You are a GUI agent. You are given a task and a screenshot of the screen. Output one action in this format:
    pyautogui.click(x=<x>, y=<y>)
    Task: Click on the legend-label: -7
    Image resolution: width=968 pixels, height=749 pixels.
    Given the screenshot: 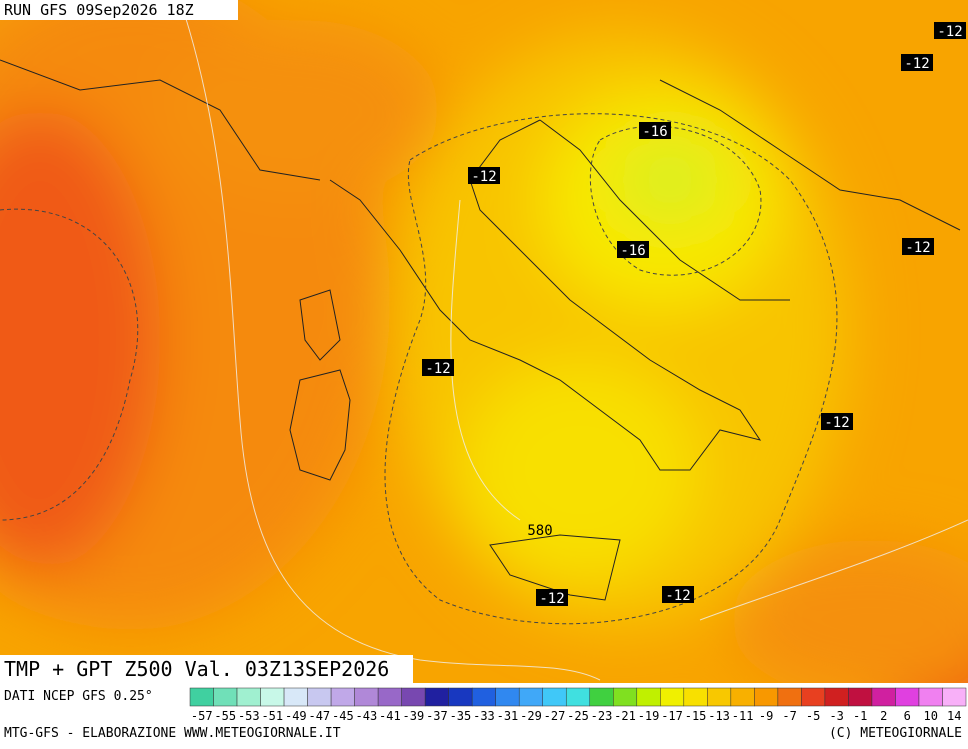 What is the action you would take?
    pyautogui.click(x=789, y=716)
    